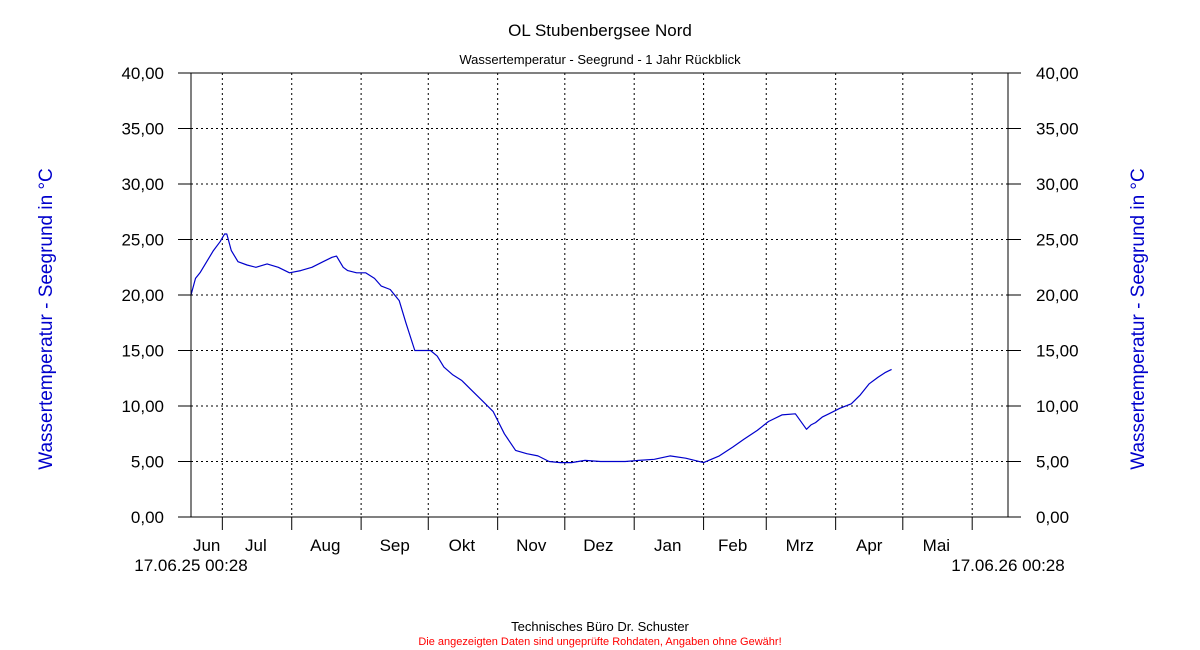 The height and width of the screenshot is (650, 1200). Describe the element at coordinates (1007, 565) in the screenshot. I see `x-end-label: 17.06.26 00:28` at that location.